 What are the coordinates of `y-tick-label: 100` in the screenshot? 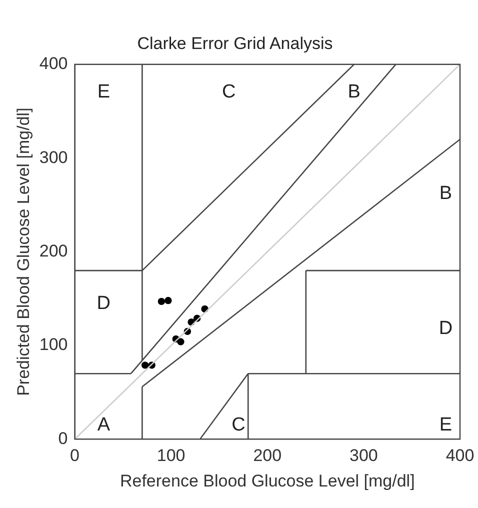 It's located at (53, 344).